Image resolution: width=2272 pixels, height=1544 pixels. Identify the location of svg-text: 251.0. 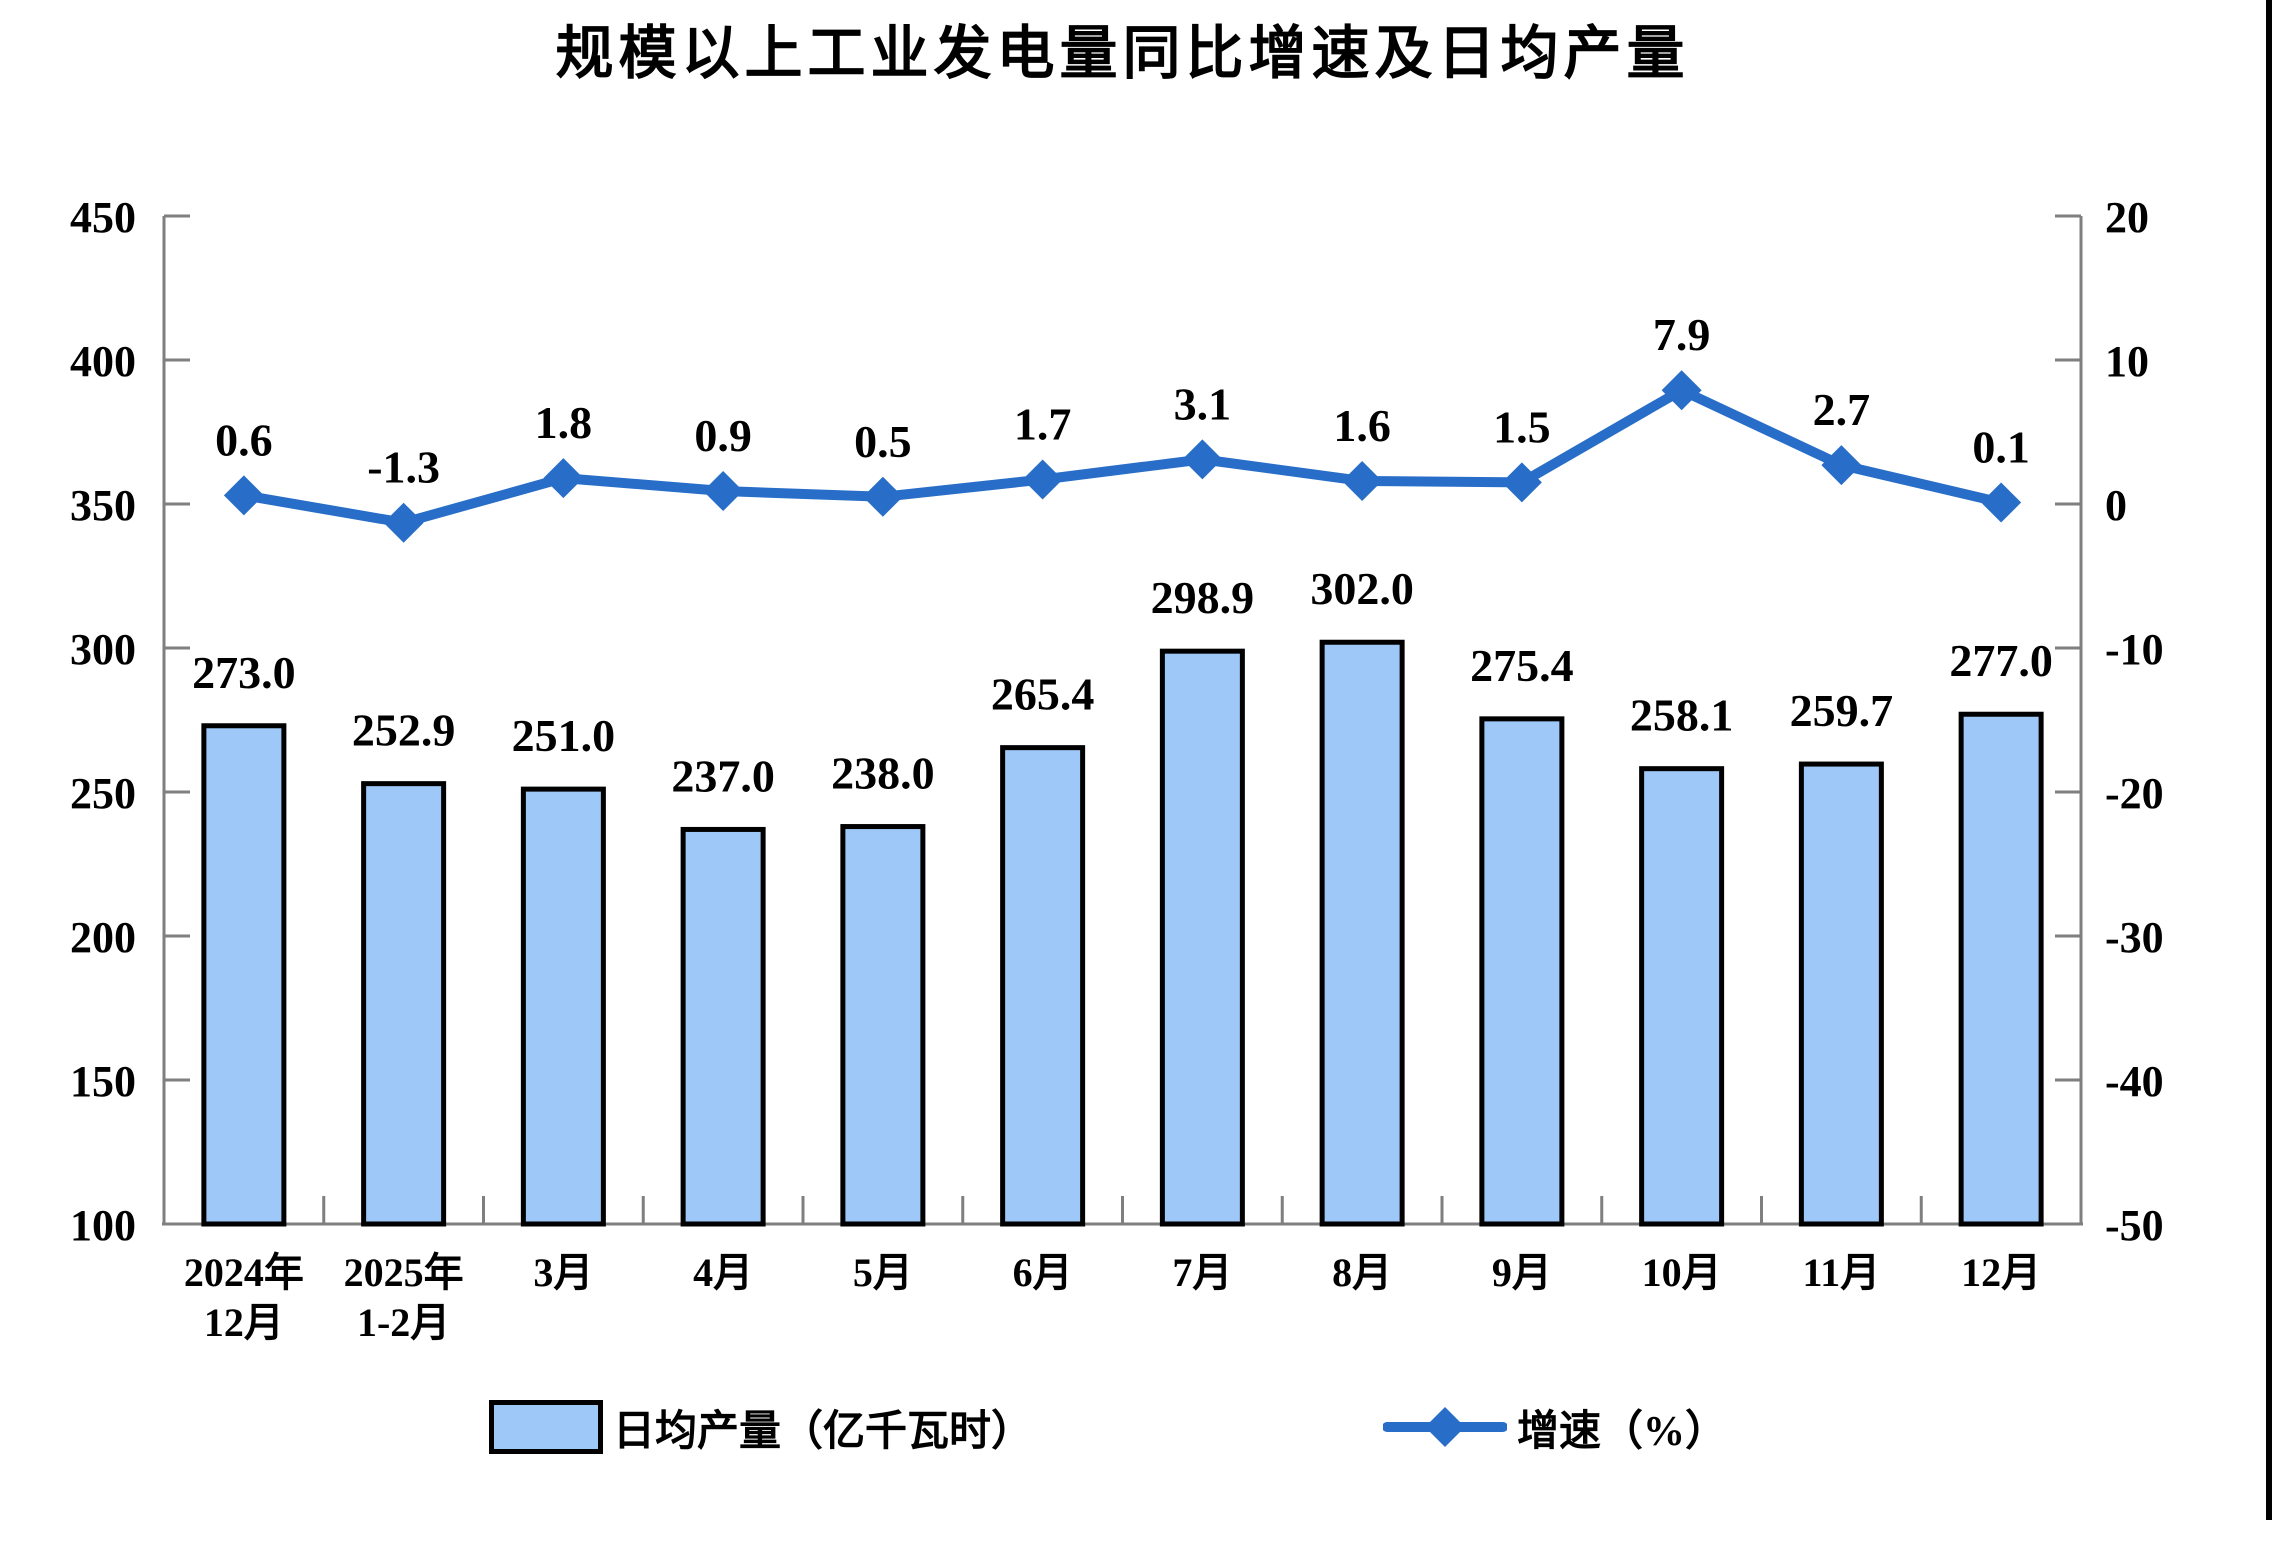
(564, 735).